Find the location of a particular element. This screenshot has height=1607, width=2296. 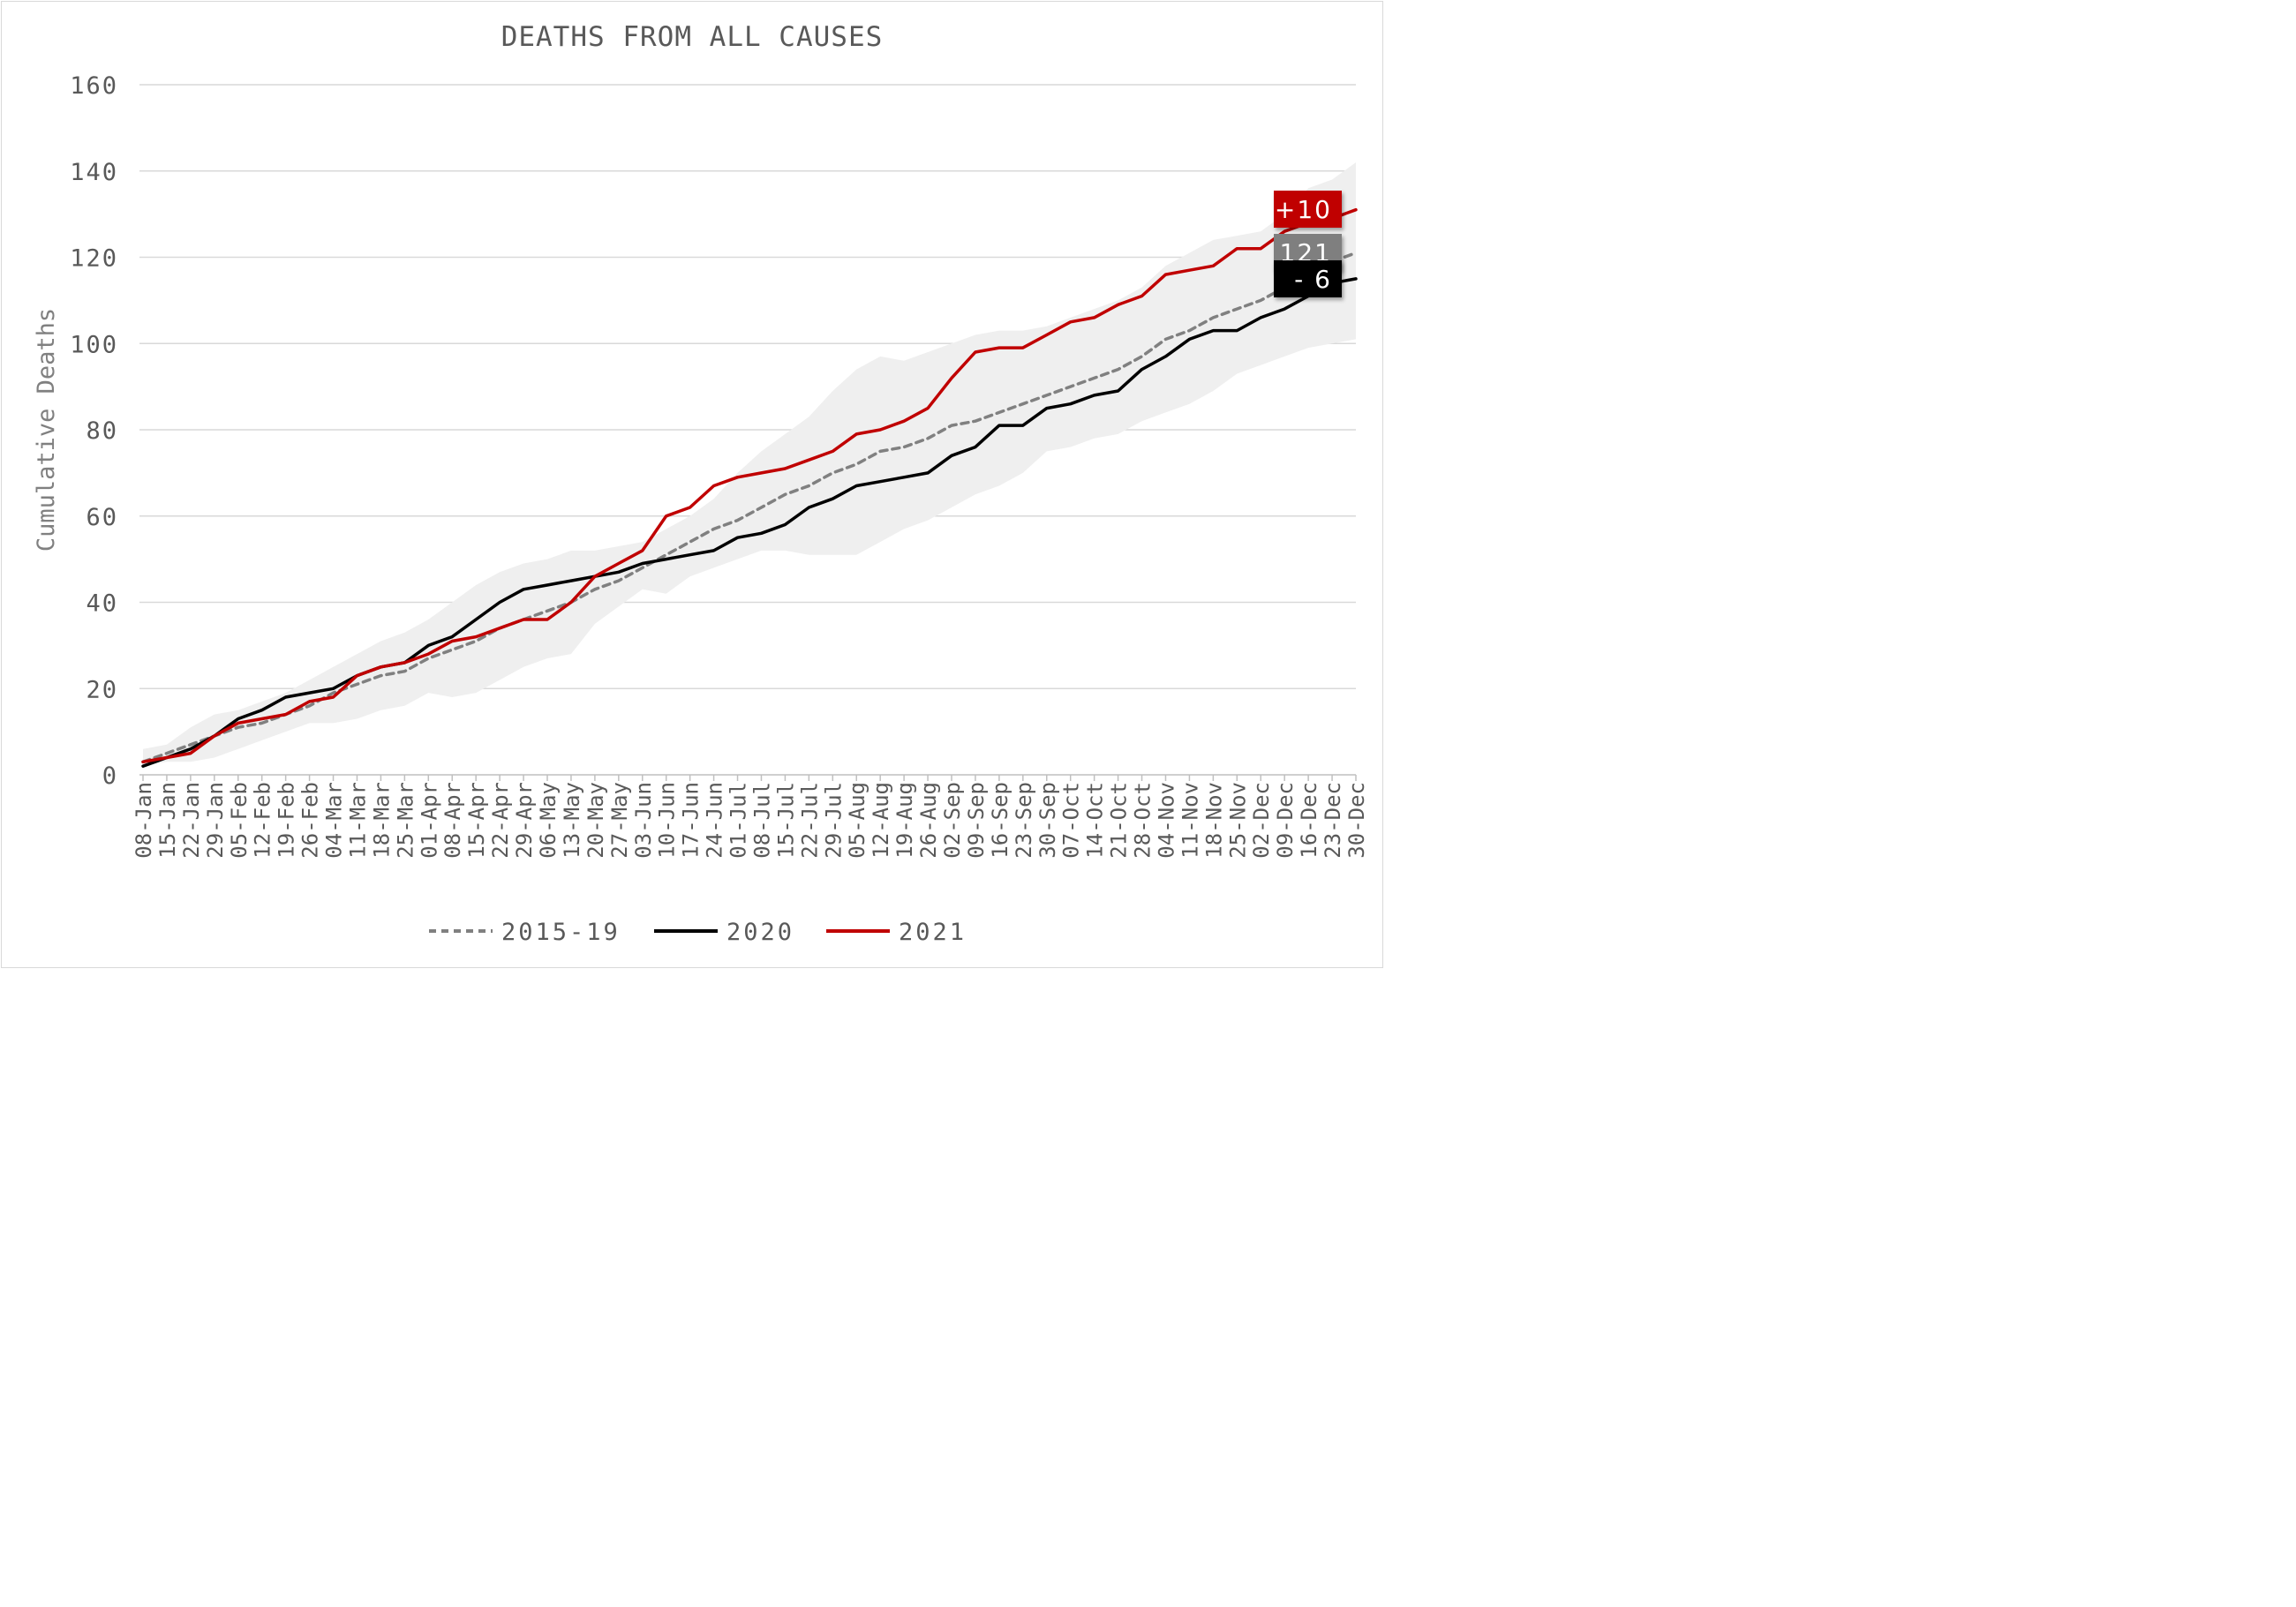

x-tick-label: 09-Dec is located at coordinates (1285, 820).